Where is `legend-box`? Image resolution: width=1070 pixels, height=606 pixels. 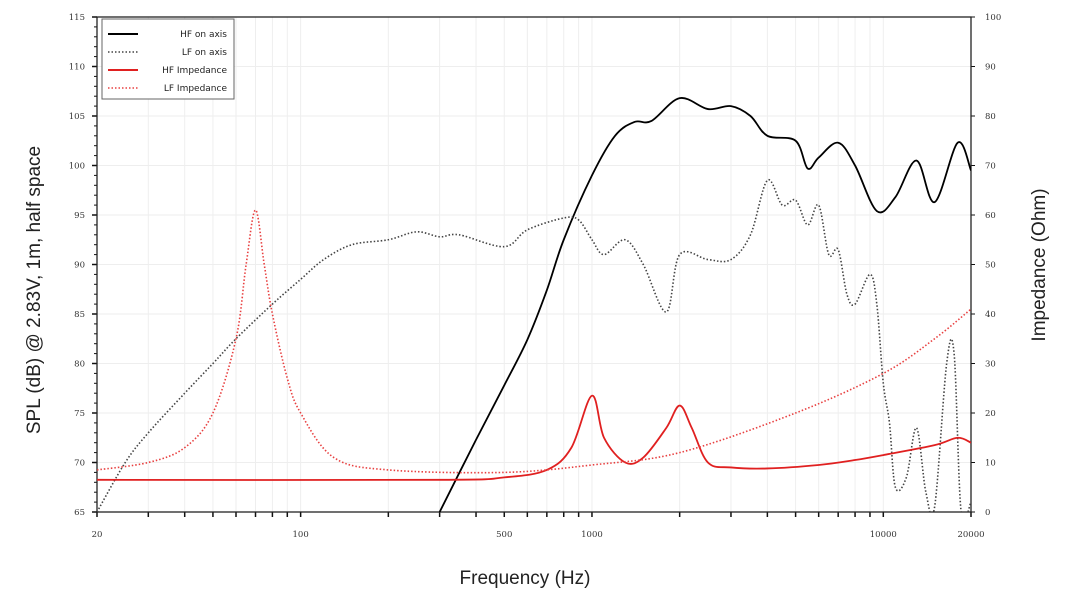
legend-box is located at coordinates (168, 59).